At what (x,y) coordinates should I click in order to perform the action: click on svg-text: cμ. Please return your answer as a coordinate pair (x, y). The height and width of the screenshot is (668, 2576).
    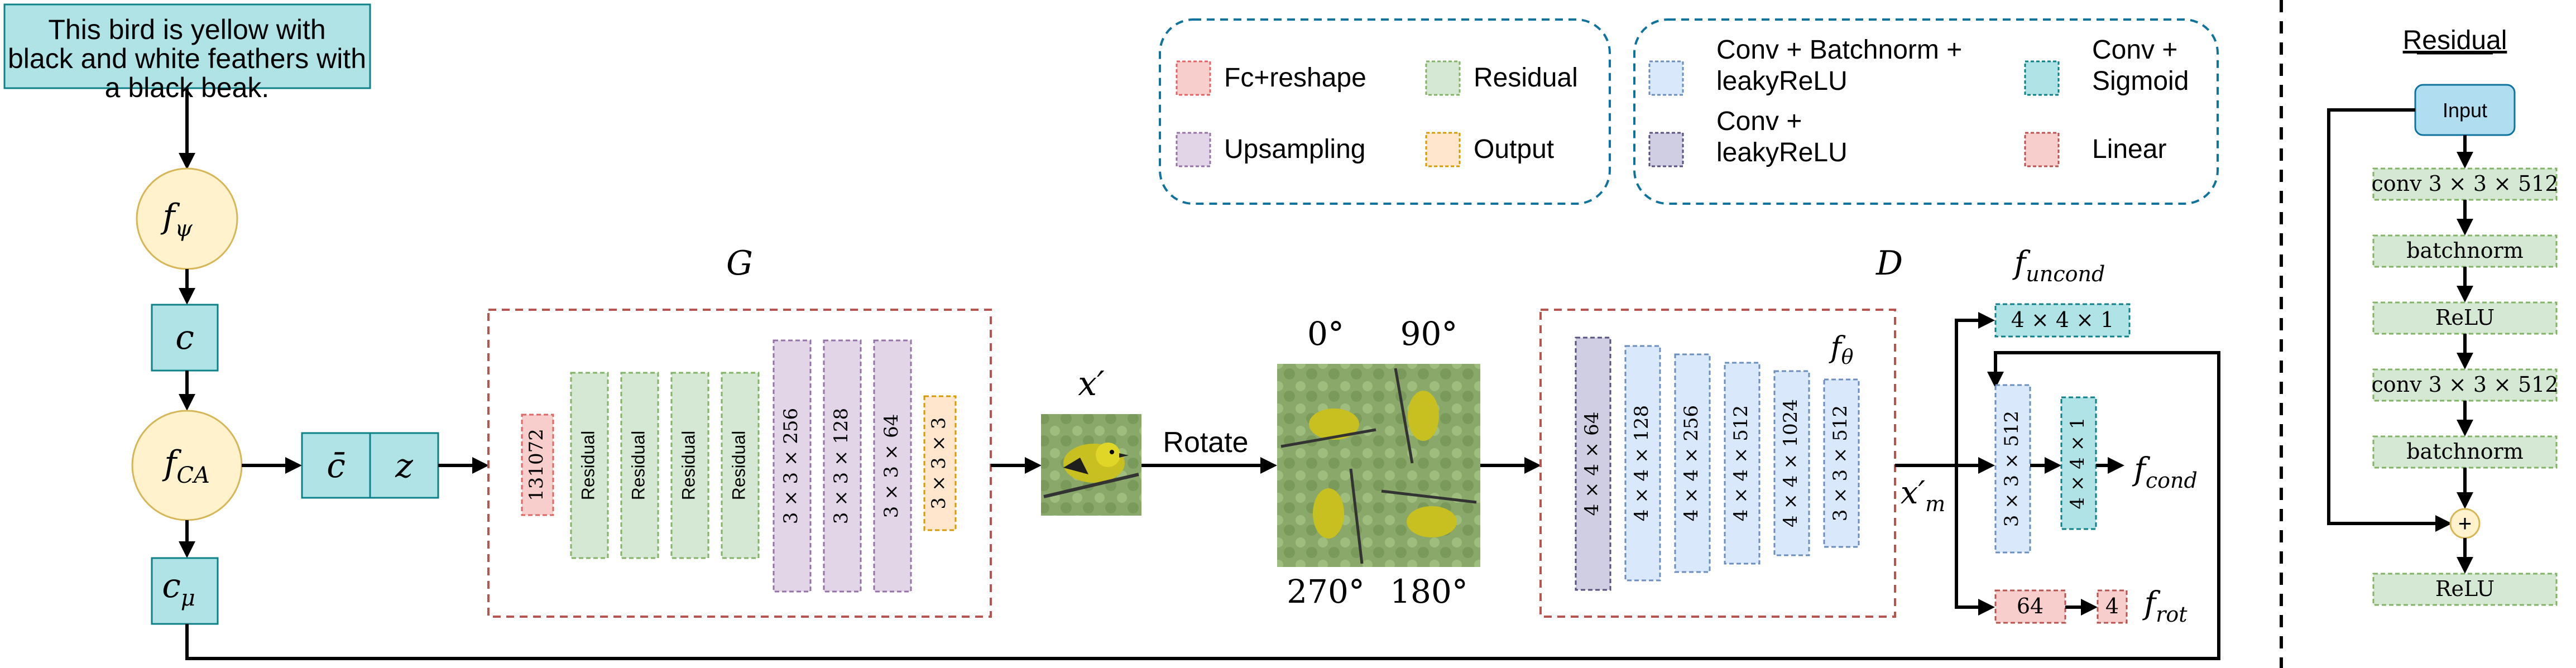
    Looking at the image, I should click on (178, 588).